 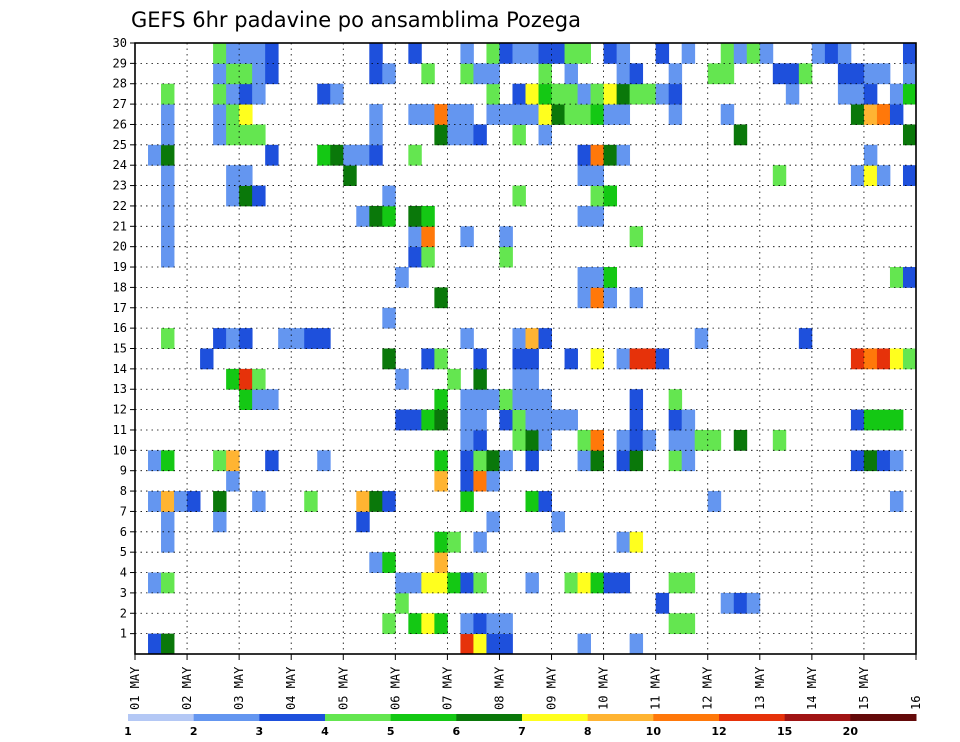 I want to click on y-tick-label: 29, so click(x=120, y=63).